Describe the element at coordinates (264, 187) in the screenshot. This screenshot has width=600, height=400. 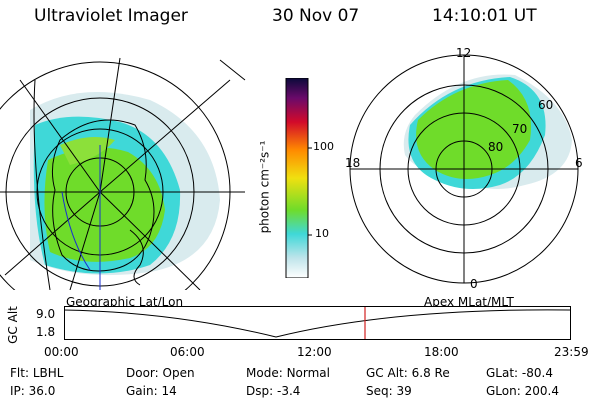
I see `colorbar-unit-label: photon cm⁻²s⁻¹` at that location.